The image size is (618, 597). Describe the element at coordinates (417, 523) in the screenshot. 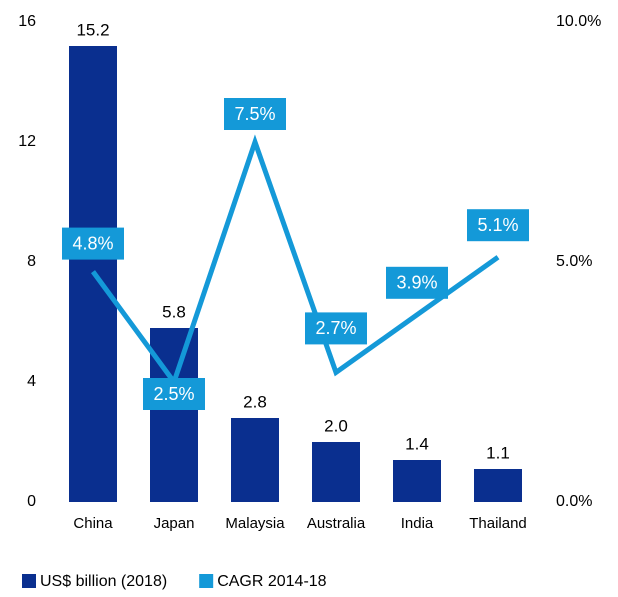

I see `x-tick-label: India` at that location.